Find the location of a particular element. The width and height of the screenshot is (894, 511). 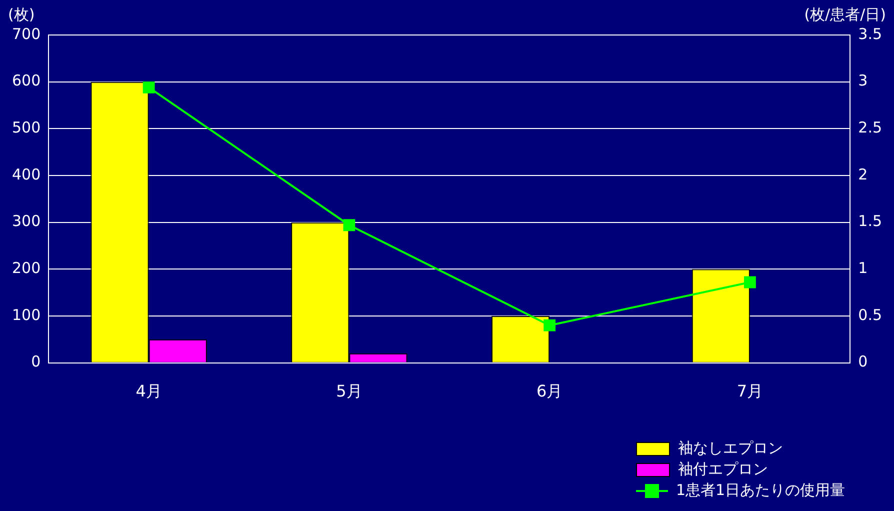

y2-tick-label: 0.5 is located at coordinates (870, 315).